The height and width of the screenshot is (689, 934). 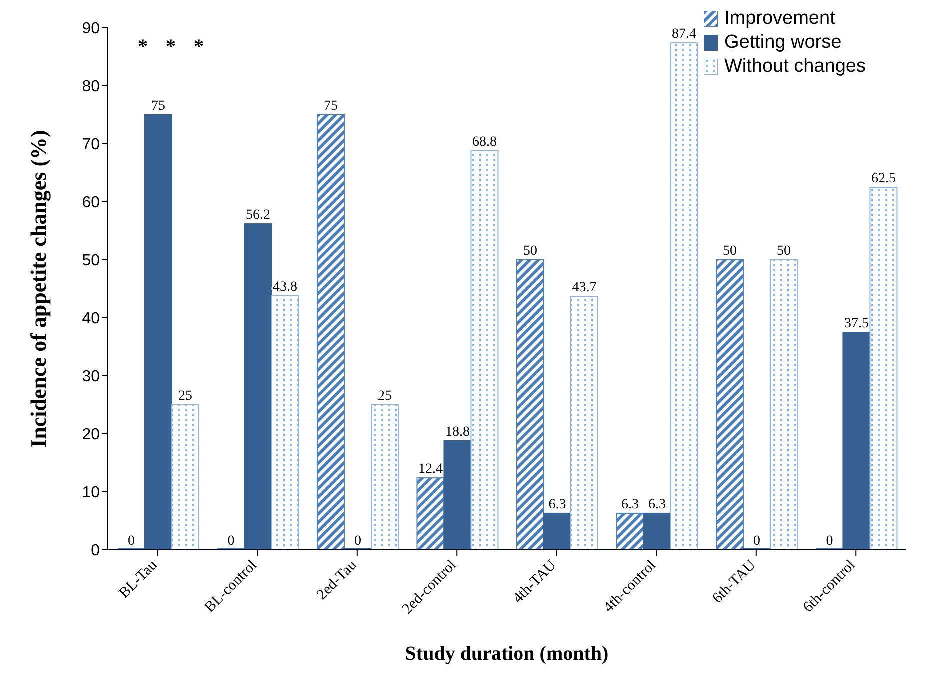 I want to click on y-tick-label: 60, so click(x=91, y=203).